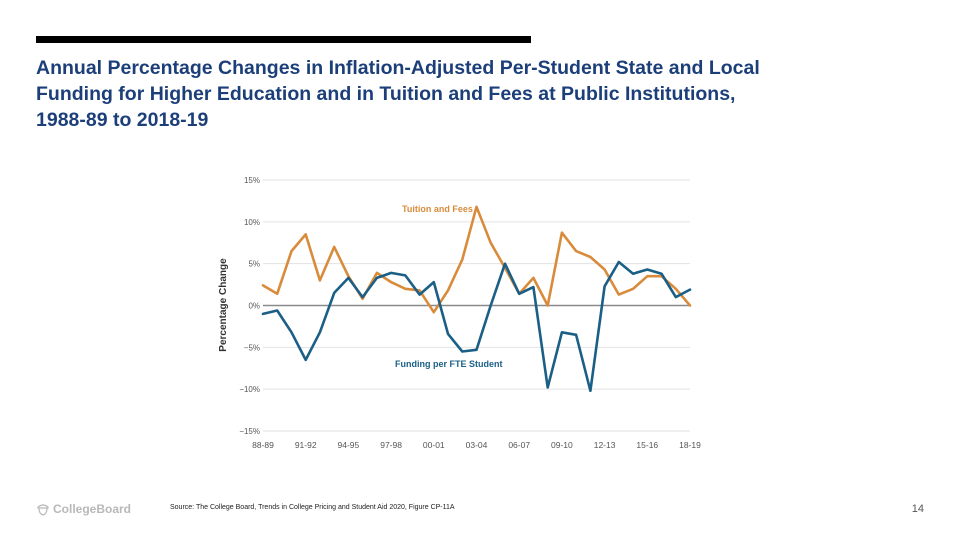 The height and width of the screenshot is (540, 960). What do you see at coordinates (562, 445) in the screenshot?
I see `x-tick-label: 09-10` at bounding box center [562, 445].